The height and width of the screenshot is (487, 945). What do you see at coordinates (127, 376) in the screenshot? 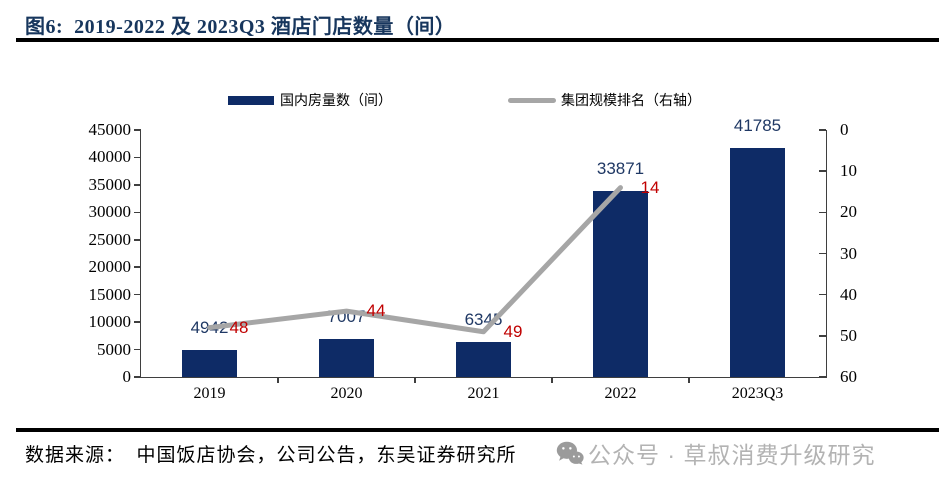
I see `y-axis-label: 0` at bounding box center [127, 376].